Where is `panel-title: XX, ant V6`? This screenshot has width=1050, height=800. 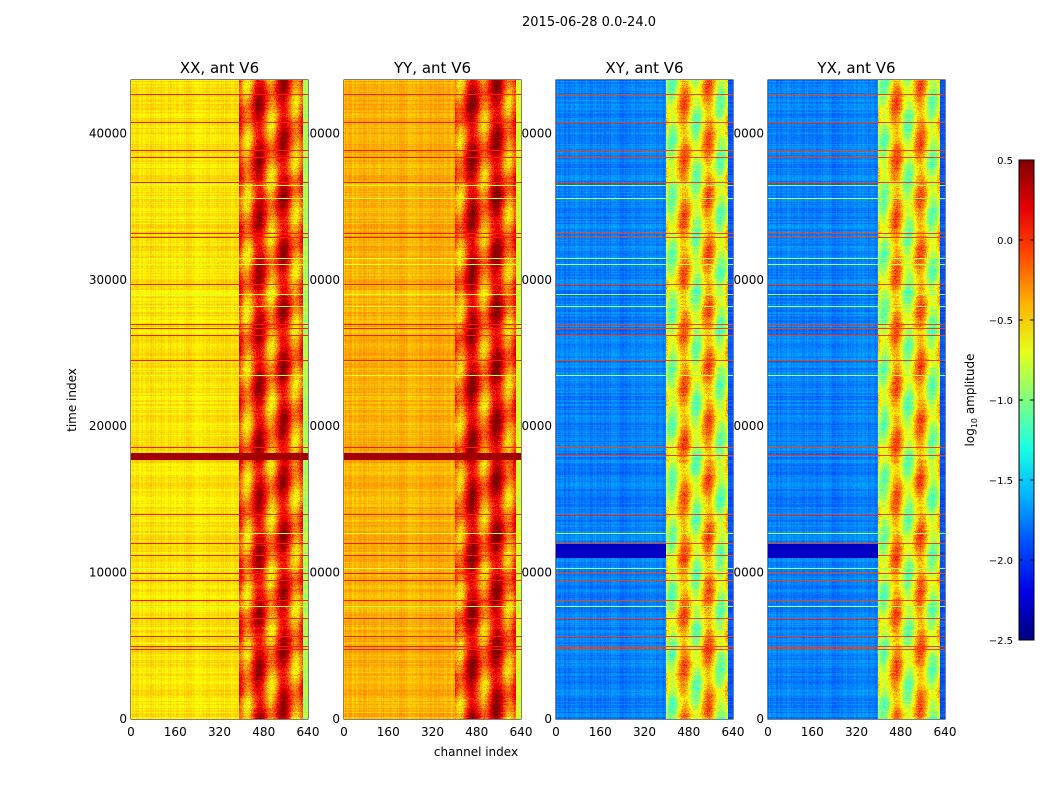
panel-title: XX, ant V6 is located at coordinates (219, 68).